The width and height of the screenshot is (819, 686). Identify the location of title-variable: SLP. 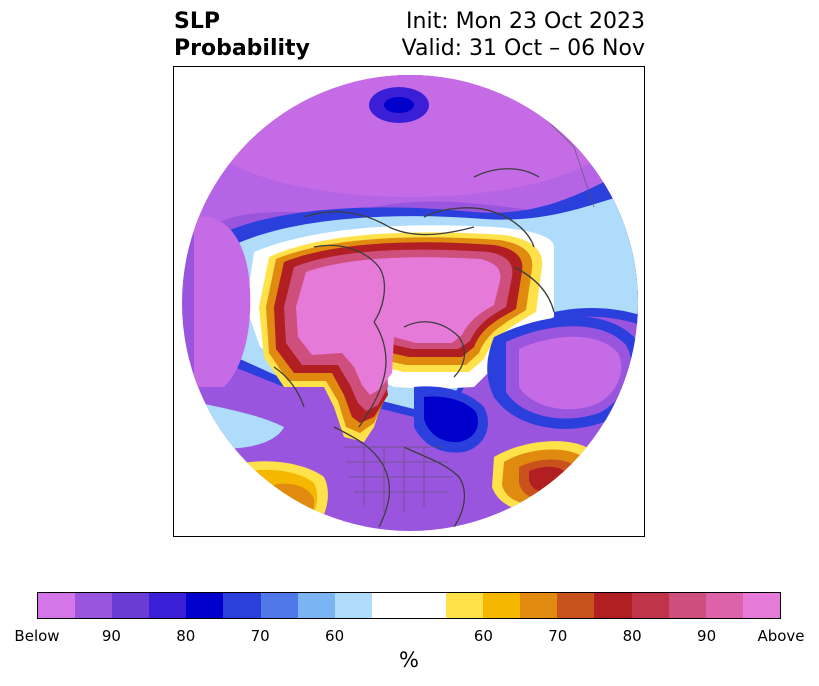
(197, 21).